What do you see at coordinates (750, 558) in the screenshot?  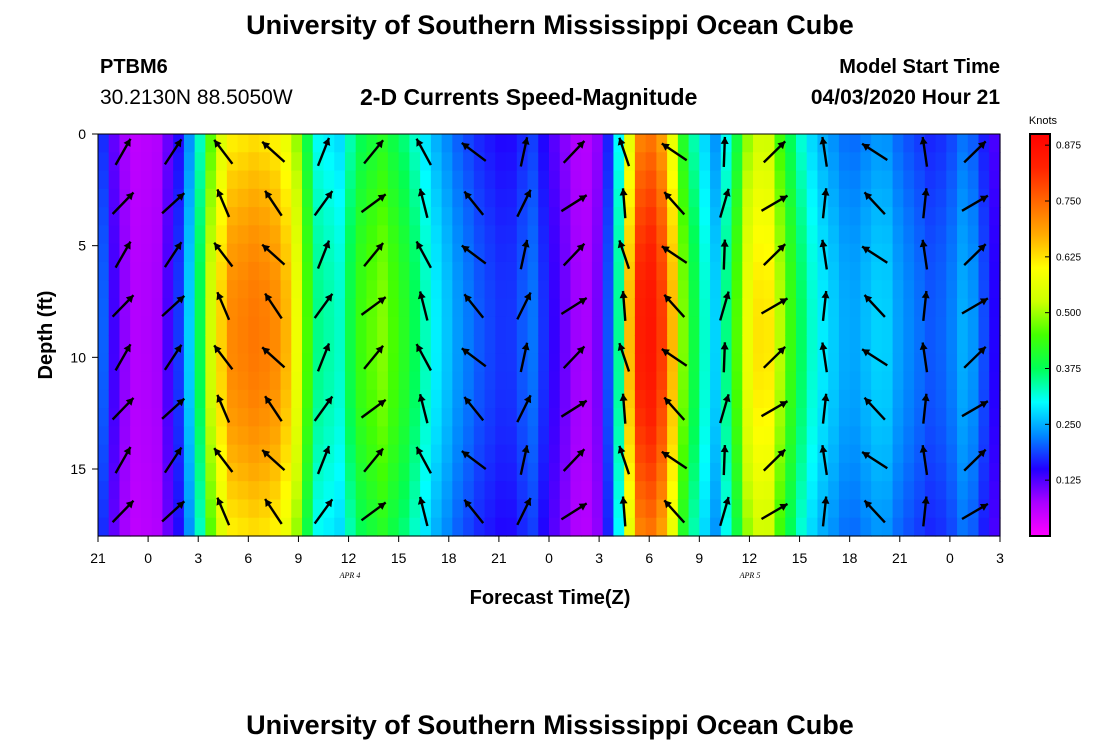 I see `x-tick-label: 12` at bounding box center [750, 558].